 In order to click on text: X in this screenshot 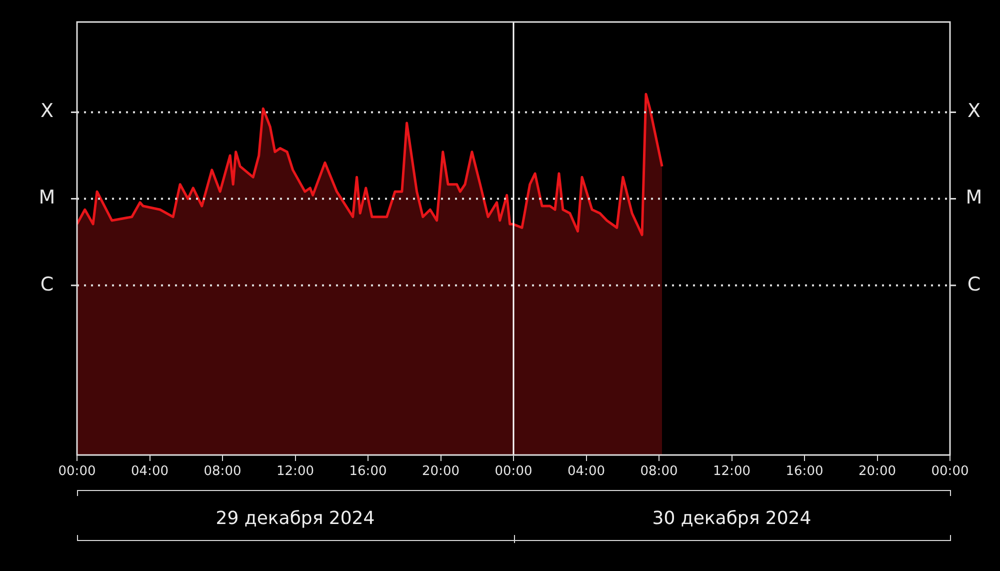, I will do `click(47, 111)`.